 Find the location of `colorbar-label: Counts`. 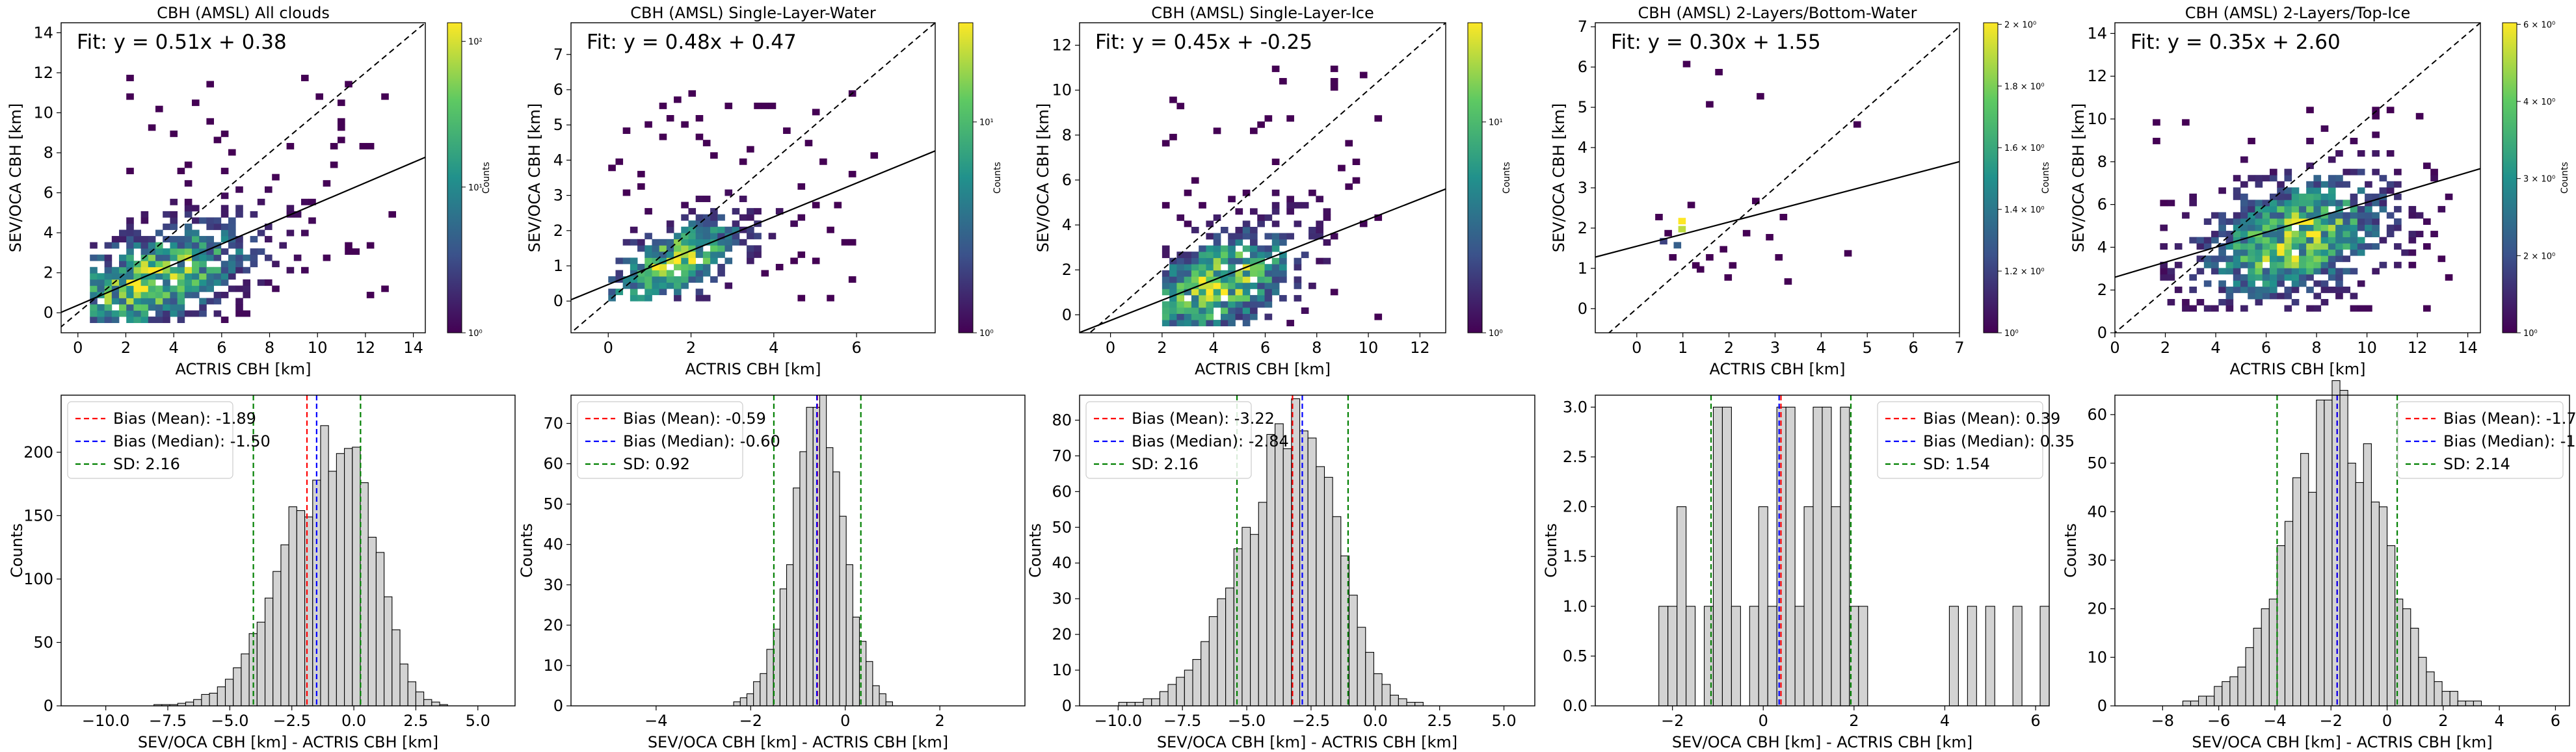

colorbar-label: Counts is located at coordinates (997, 178).